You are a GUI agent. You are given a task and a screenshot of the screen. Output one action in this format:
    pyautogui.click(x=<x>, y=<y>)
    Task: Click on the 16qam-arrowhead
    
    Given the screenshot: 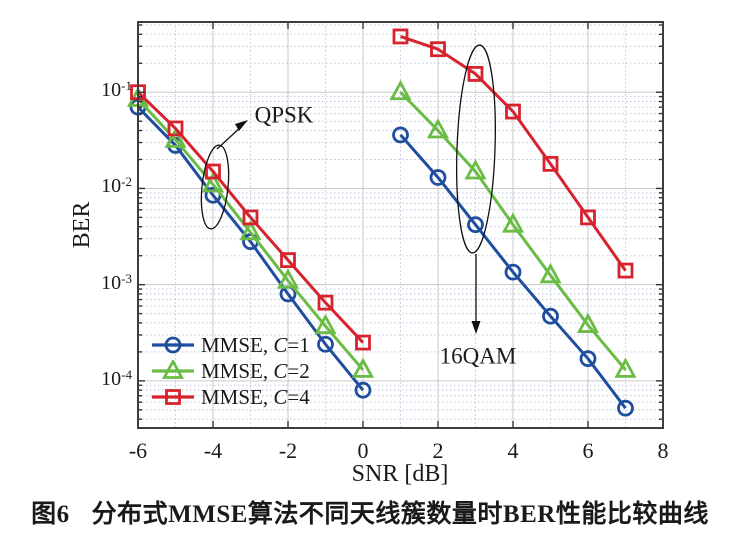 What is the action you would take?
    pyautogui.click(x=476, y=327)
    